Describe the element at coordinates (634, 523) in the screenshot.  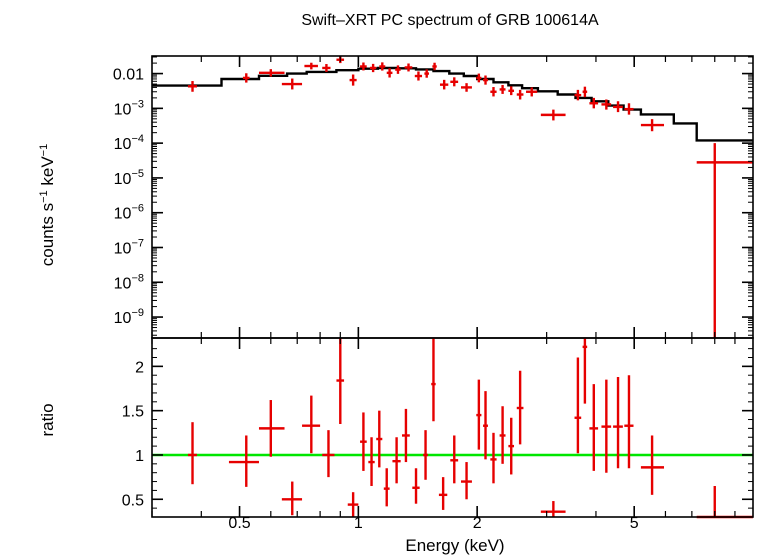
I see `x-tick-label-3: 5` at that location.